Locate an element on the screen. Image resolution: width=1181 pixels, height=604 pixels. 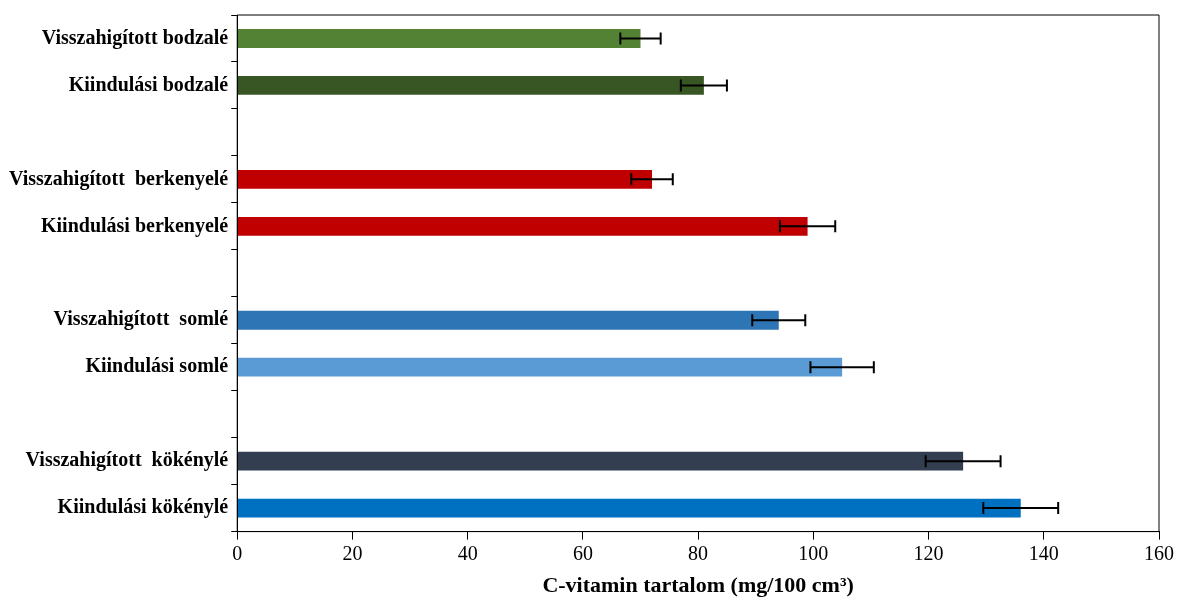
y-tick-label: Kiindulási berkenyelé is located at coordinates (134, 225).